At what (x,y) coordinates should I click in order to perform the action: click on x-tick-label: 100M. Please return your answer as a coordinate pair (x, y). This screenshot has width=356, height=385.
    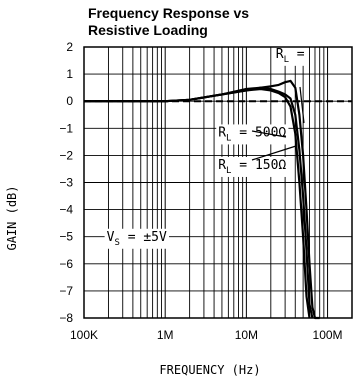
    Looking at the image, I should click on (328, 335).